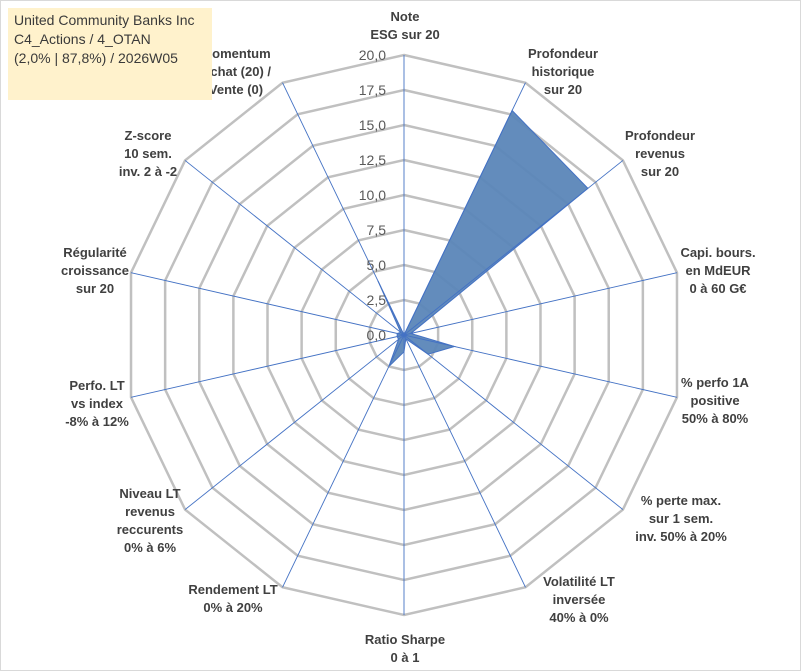 Image resolution: width=801 pixels, height=671 pixels. I want to click on axis-label-1: Profondeur historique sur 20, so click(563, 71).